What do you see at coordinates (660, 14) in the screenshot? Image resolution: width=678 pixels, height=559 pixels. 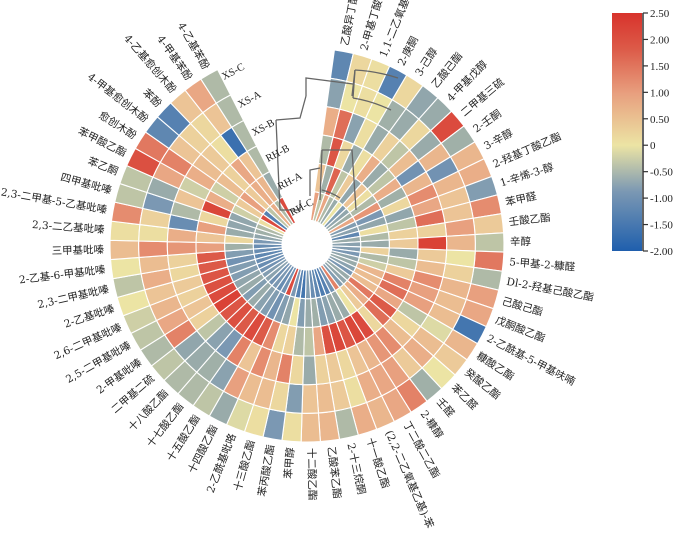 I see `colorbar-tick-label: 2.50` at bounding box center [660, 14].